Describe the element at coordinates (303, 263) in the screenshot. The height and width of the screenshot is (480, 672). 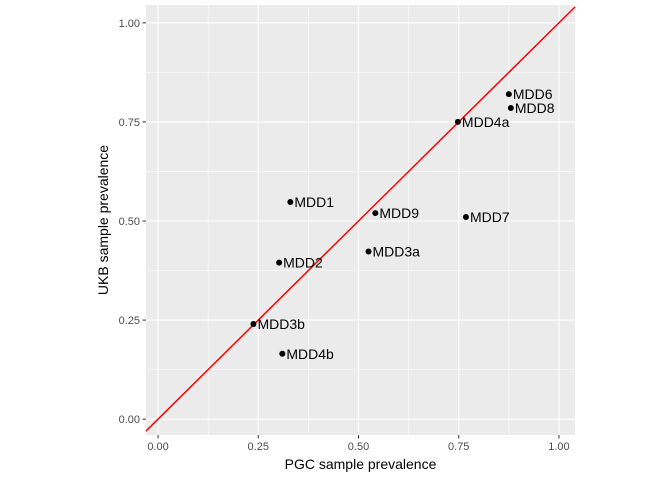
I see `point-label: MDD2` at that location.